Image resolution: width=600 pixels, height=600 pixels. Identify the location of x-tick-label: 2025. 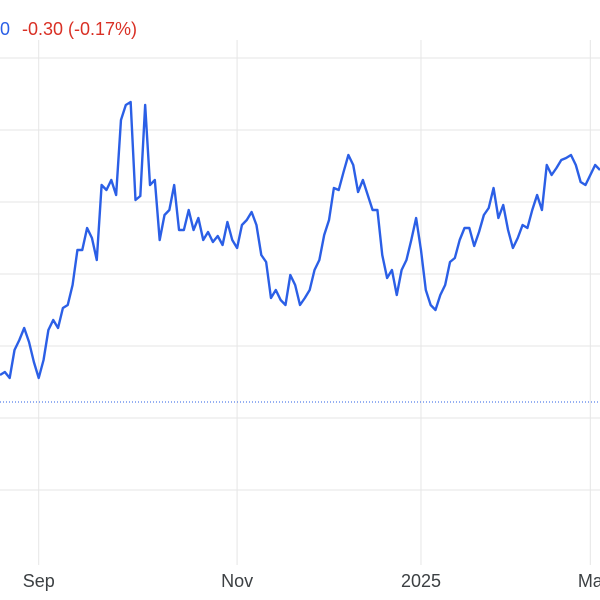
(421, 581).